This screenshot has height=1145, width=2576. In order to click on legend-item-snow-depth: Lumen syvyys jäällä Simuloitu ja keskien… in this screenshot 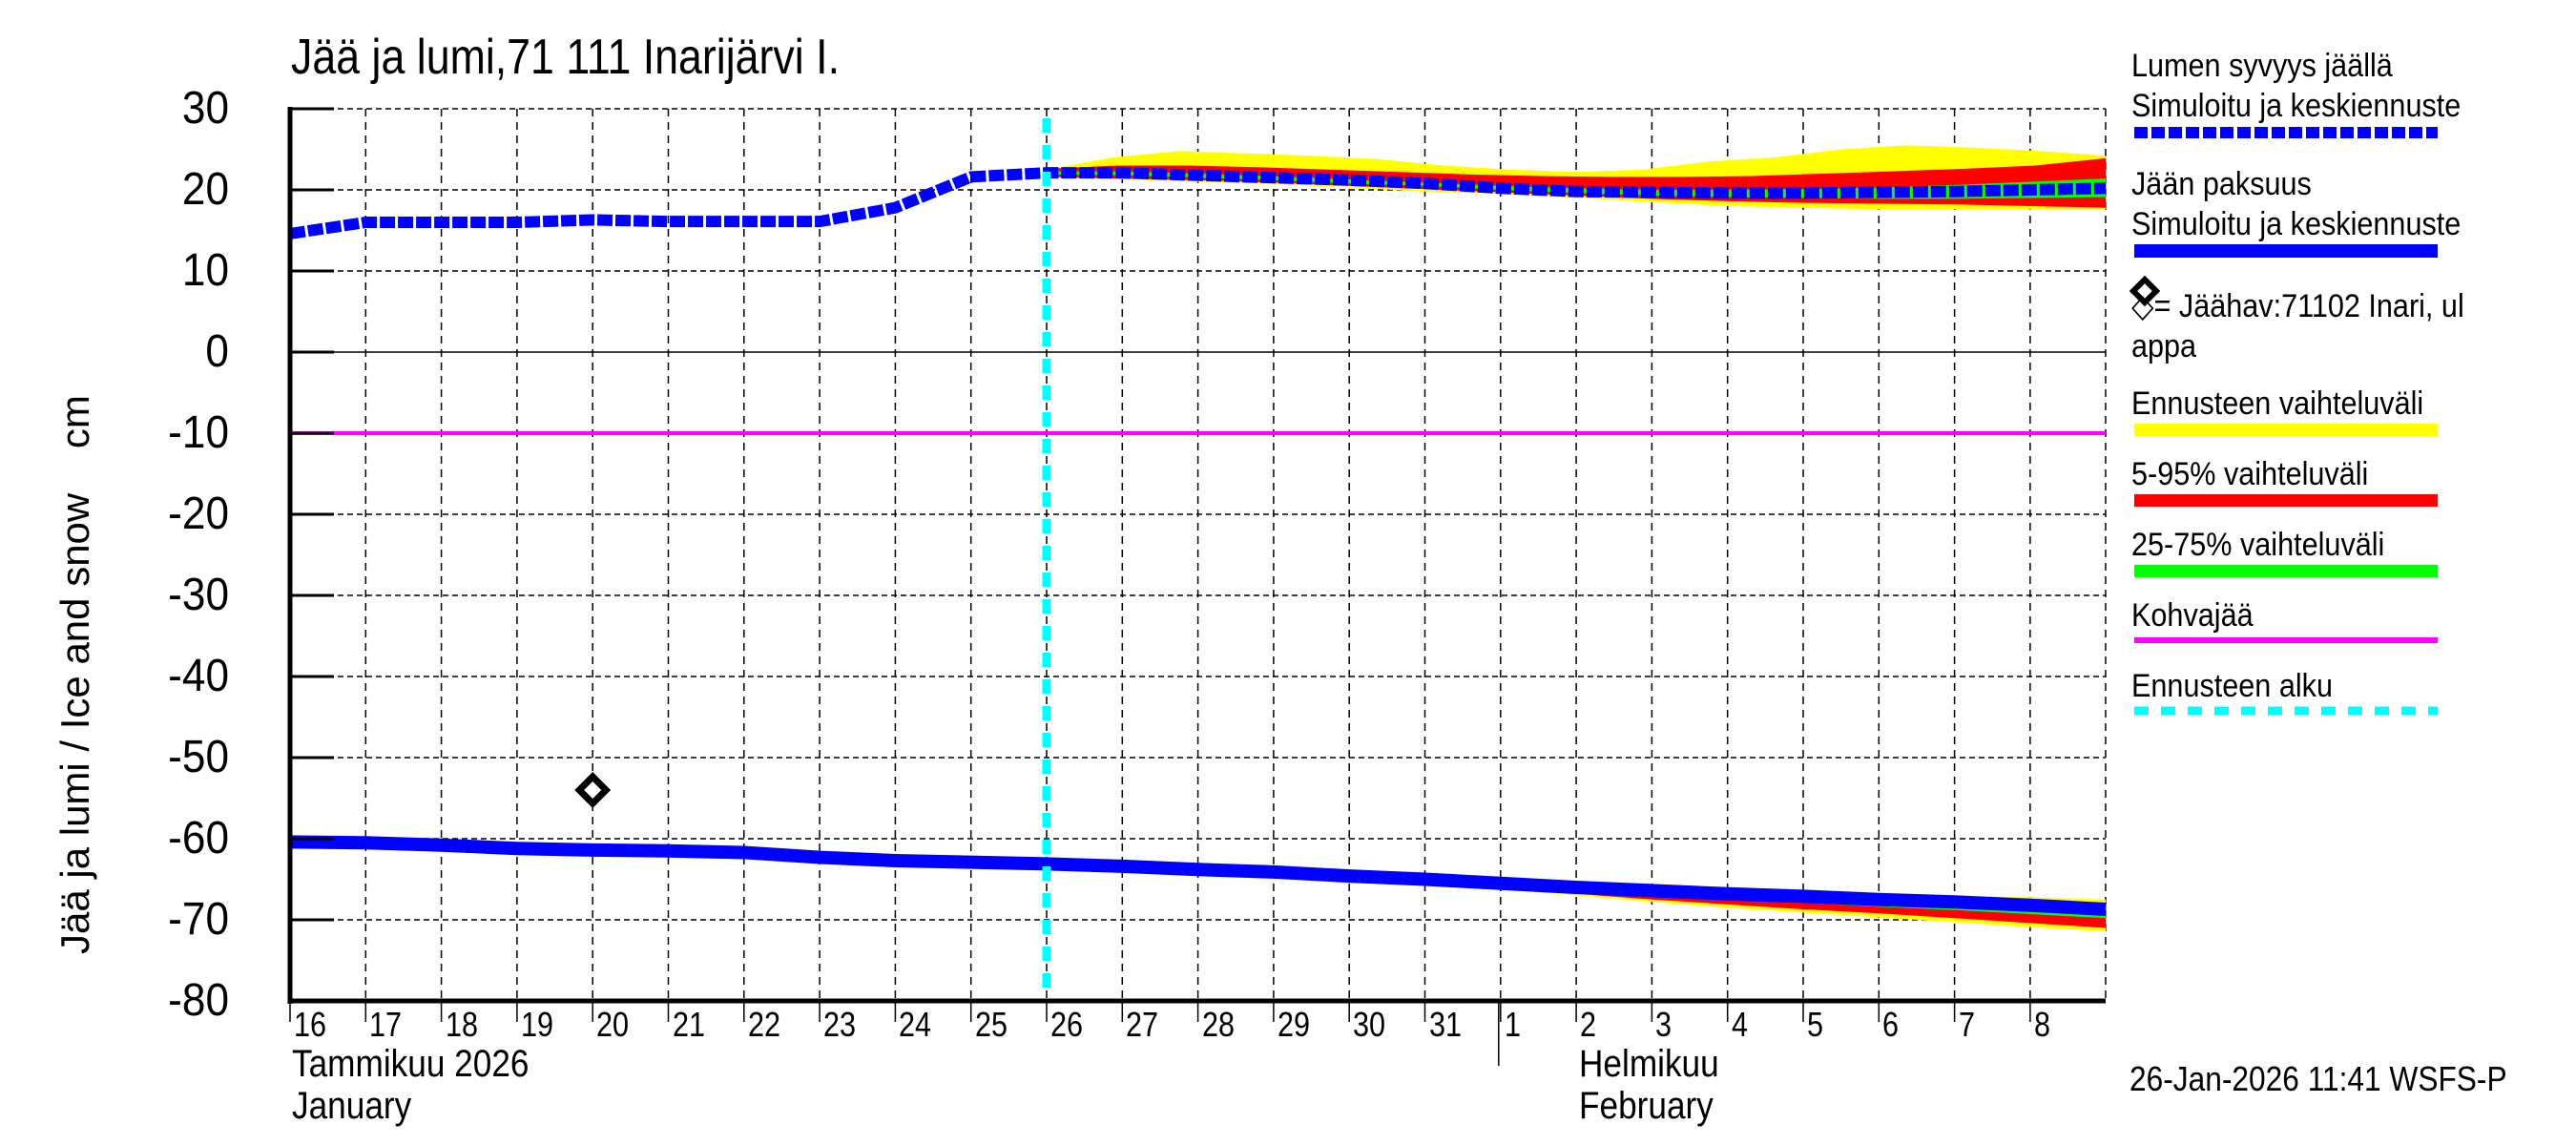, I will do `click(2350, 105)`.